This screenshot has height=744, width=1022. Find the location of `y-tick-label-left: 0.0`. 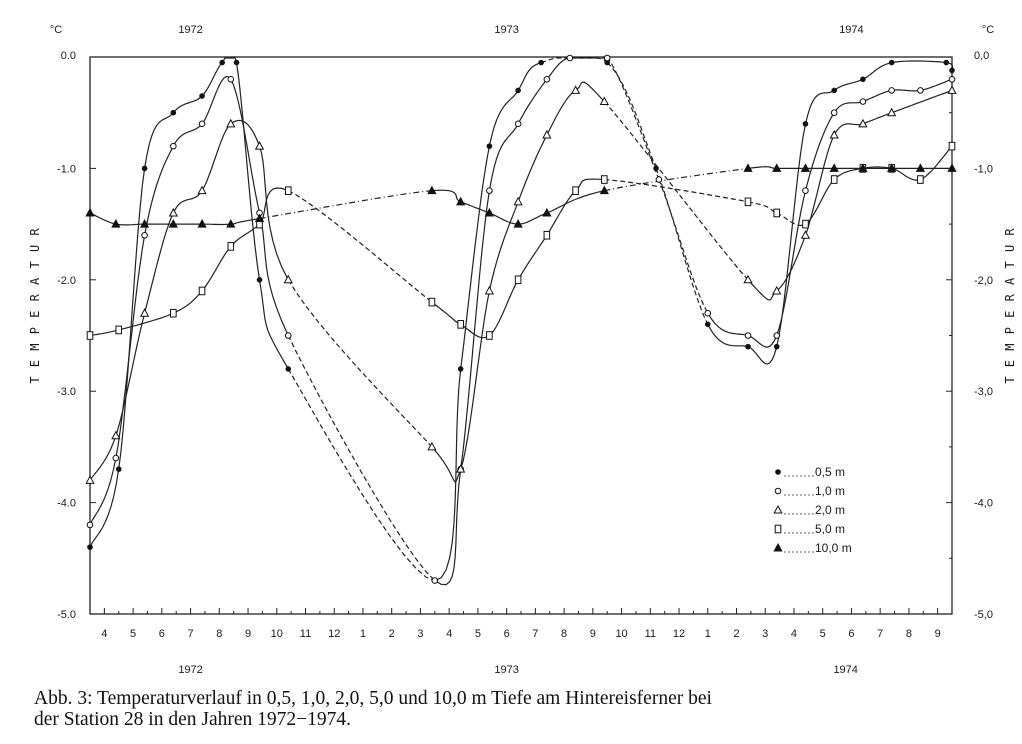

y-tick-label-left: 0.0 is located at coordinates (68, 56).